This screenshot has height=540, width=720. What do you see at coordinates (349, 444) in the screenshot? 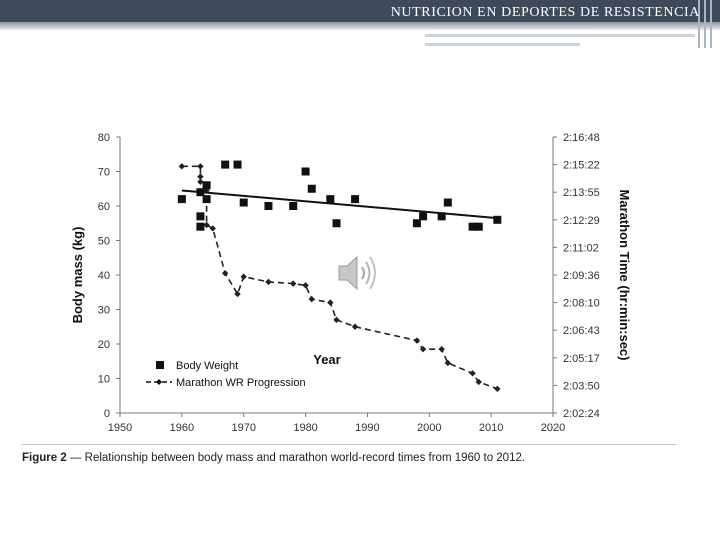
I see `caption-rule` at bounding box center [349, 444].